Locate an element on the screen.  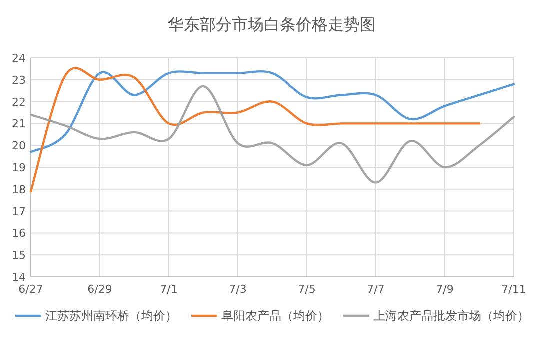
y-tick-label: 22 is located at coordinates (19, 102).